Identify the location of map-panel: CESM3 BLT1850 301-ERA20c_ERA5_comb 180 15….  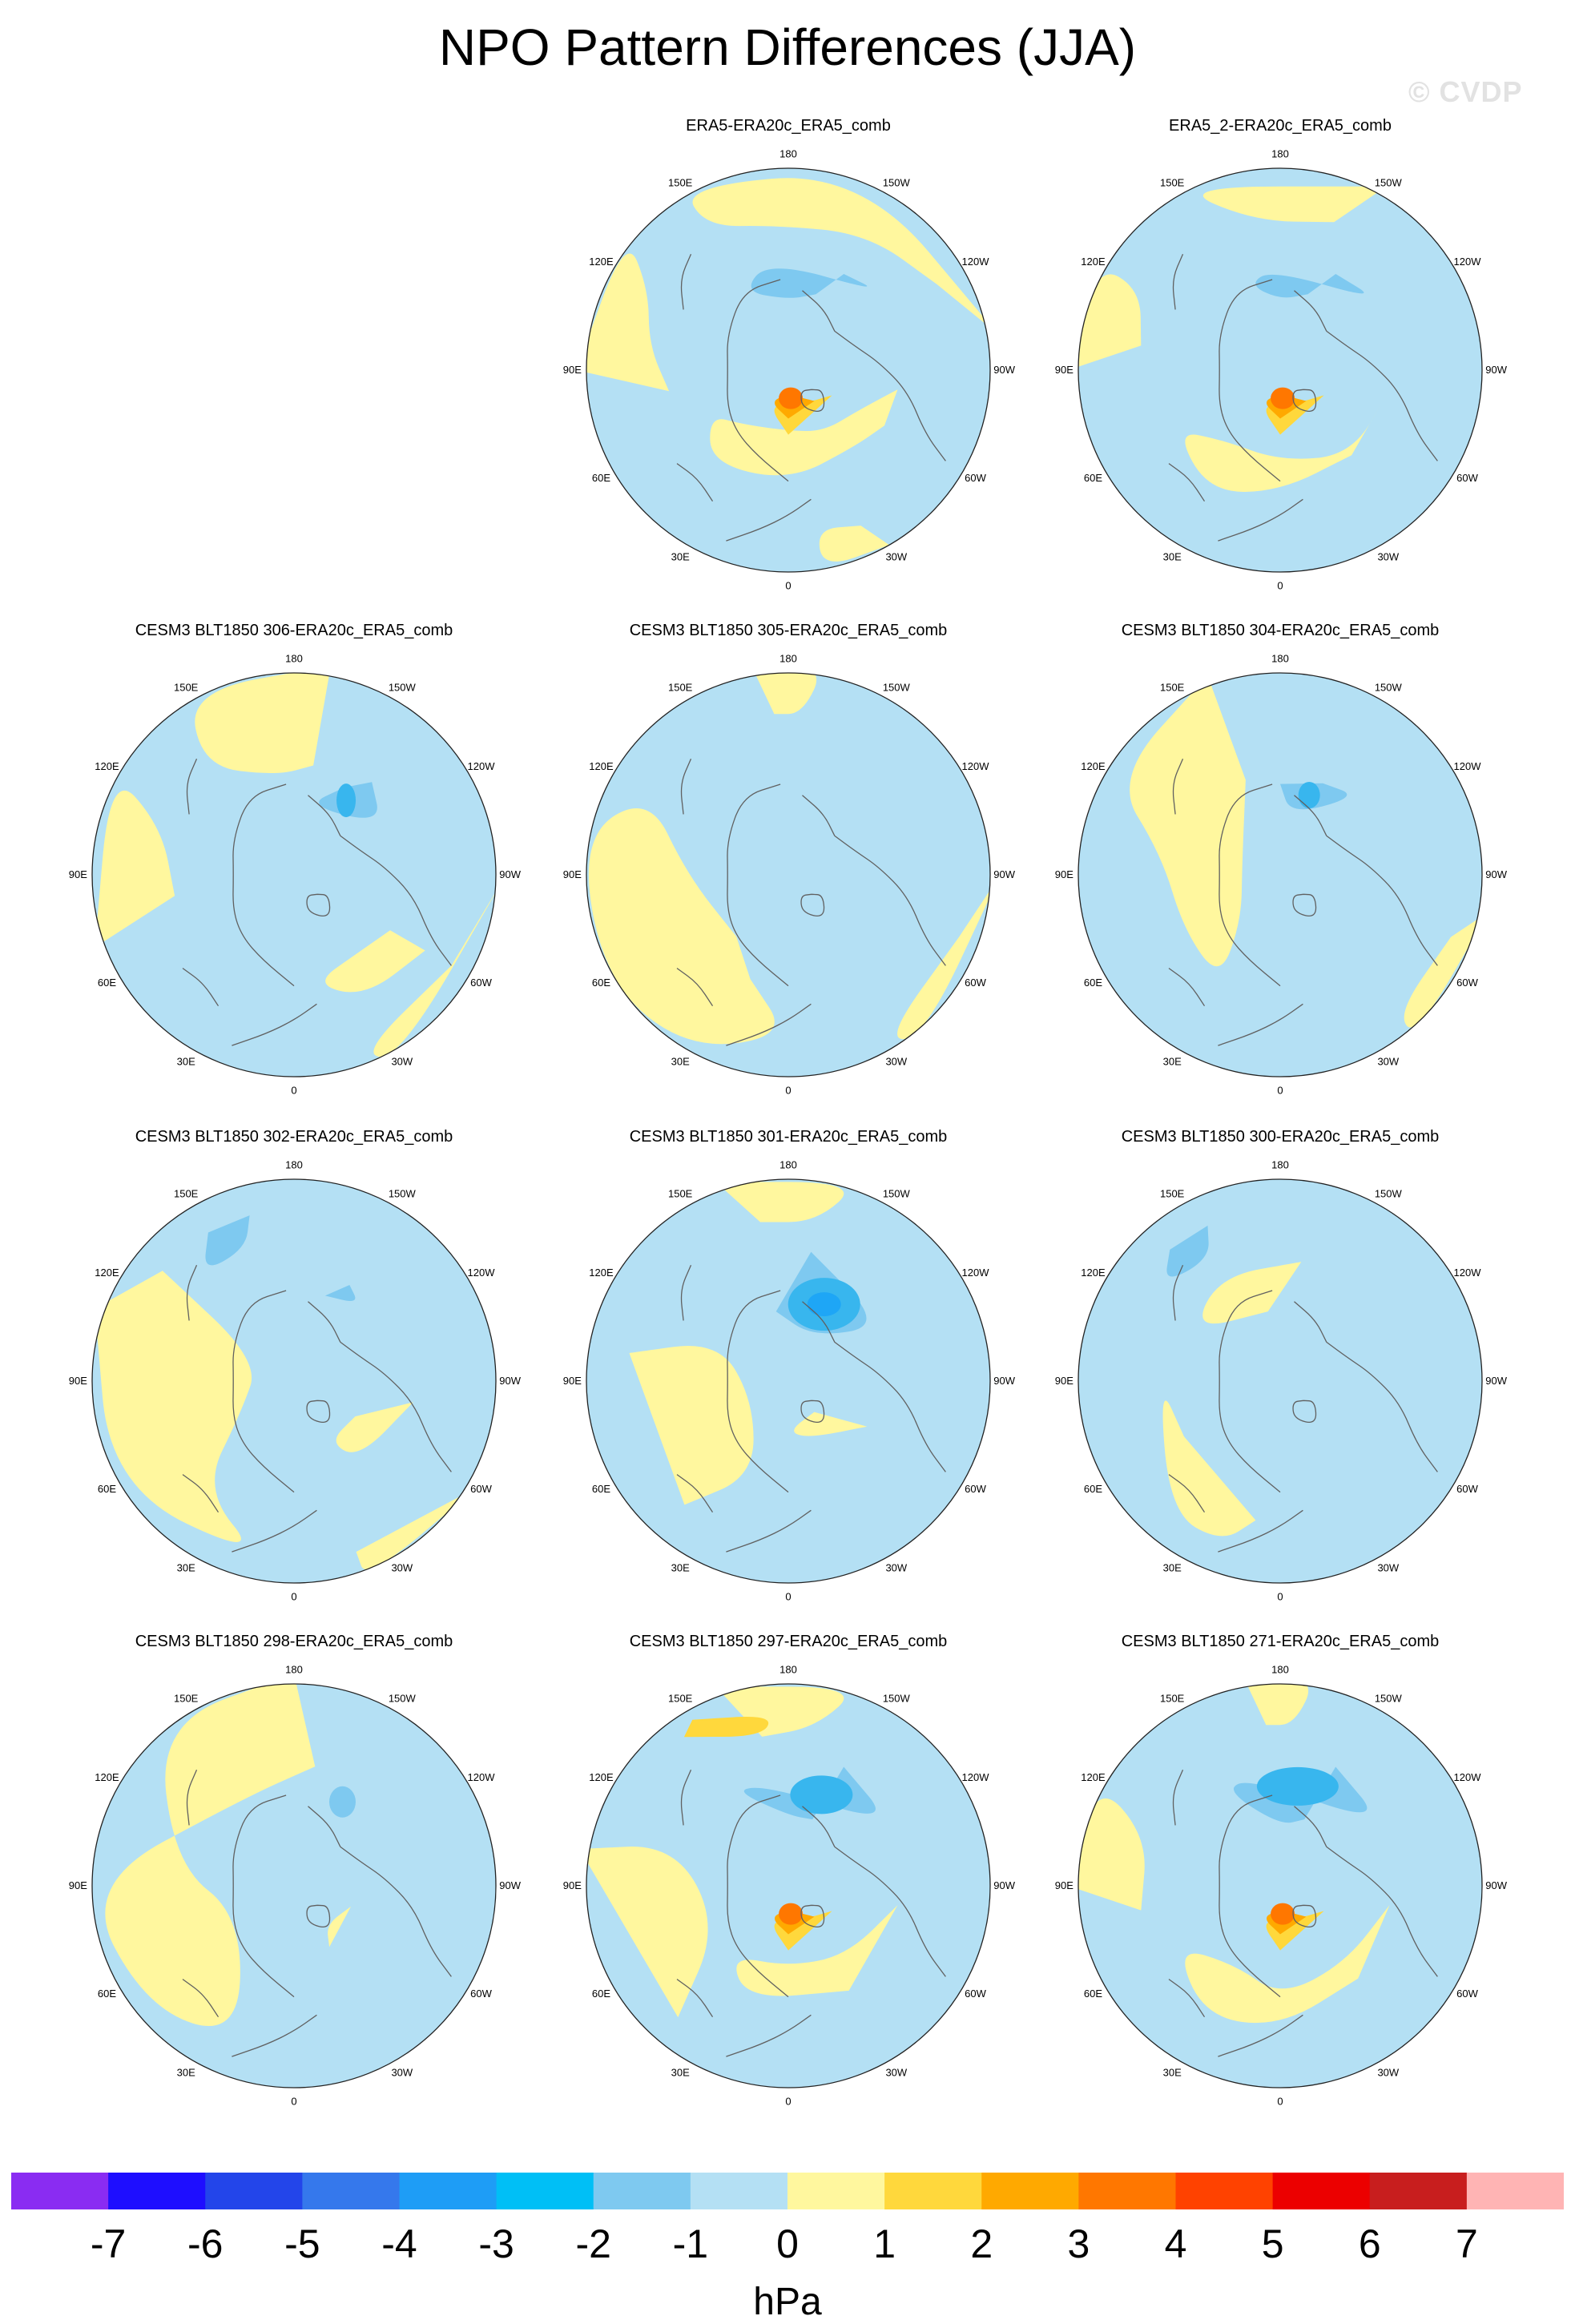
(789, 1365).